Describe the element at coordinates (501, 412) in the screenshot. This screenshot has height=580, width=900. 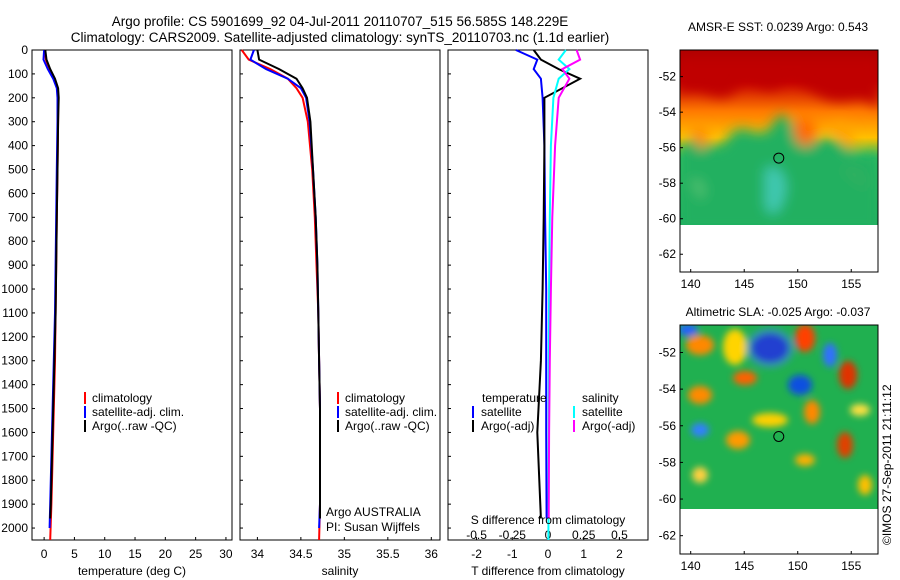
I see `legend-label-t-satellite: satellite` at that location.